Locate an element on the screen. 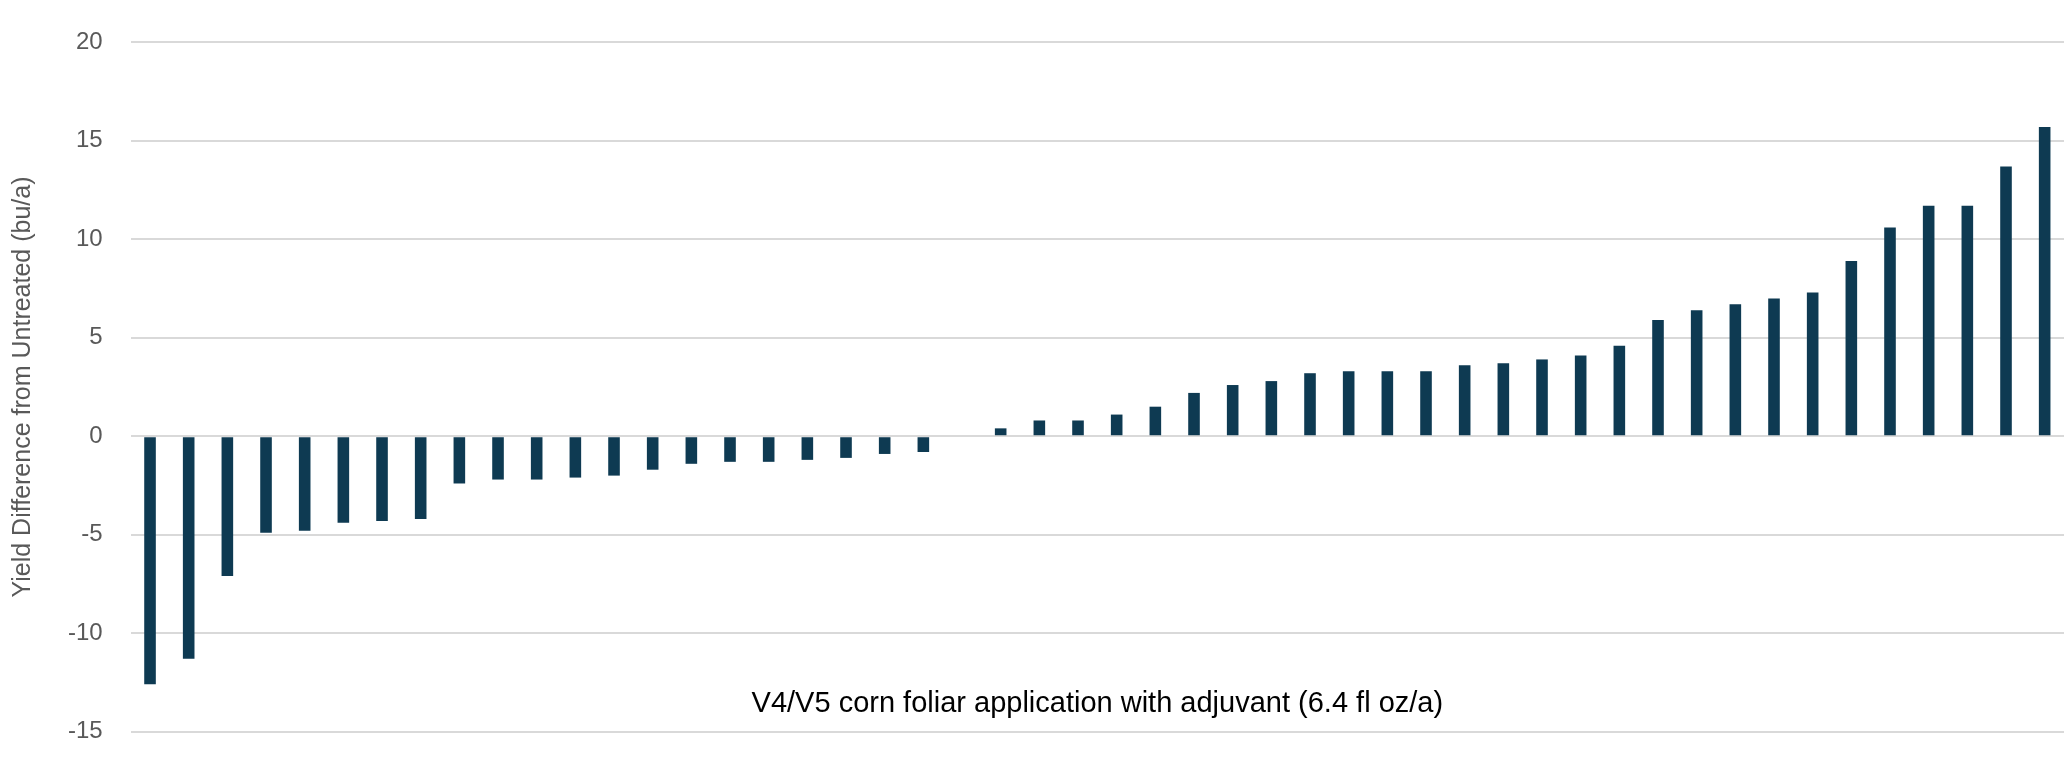 The width and height of the screenshot is (2064, 774). y-axis-title: Yield Difference from Untreated (bu/a) is located at coordinates (20, 387).